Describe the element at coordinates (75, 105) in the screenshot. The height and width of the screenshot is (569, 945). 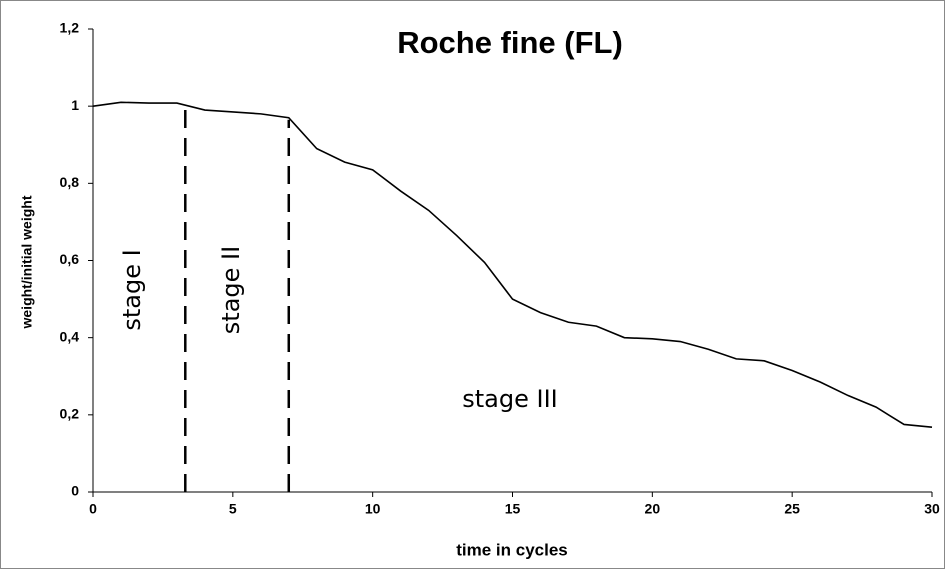
I see `y-tick-label: 1` at that location.